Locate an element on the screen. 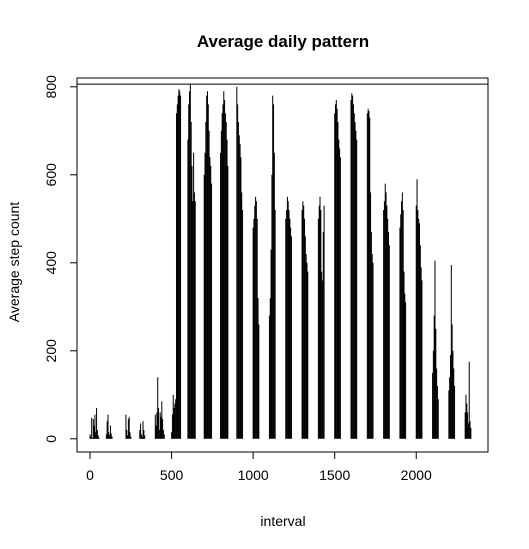 The image size is (529, 549). y-tick-label: 400 is located at coordinates (51, 263).